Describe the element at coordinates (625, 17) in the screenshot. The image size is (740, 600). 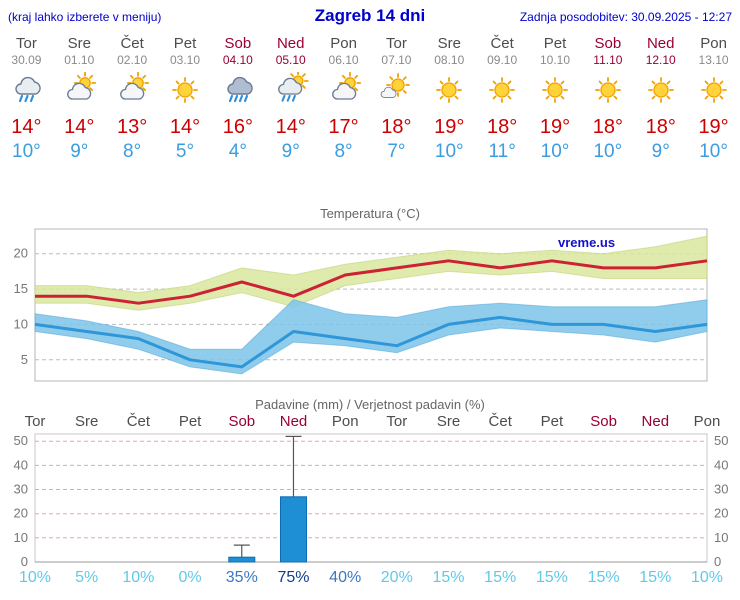
I see `last-updated: Zadnja posodobitev: 30.09.2025 - 12:27` at that location.